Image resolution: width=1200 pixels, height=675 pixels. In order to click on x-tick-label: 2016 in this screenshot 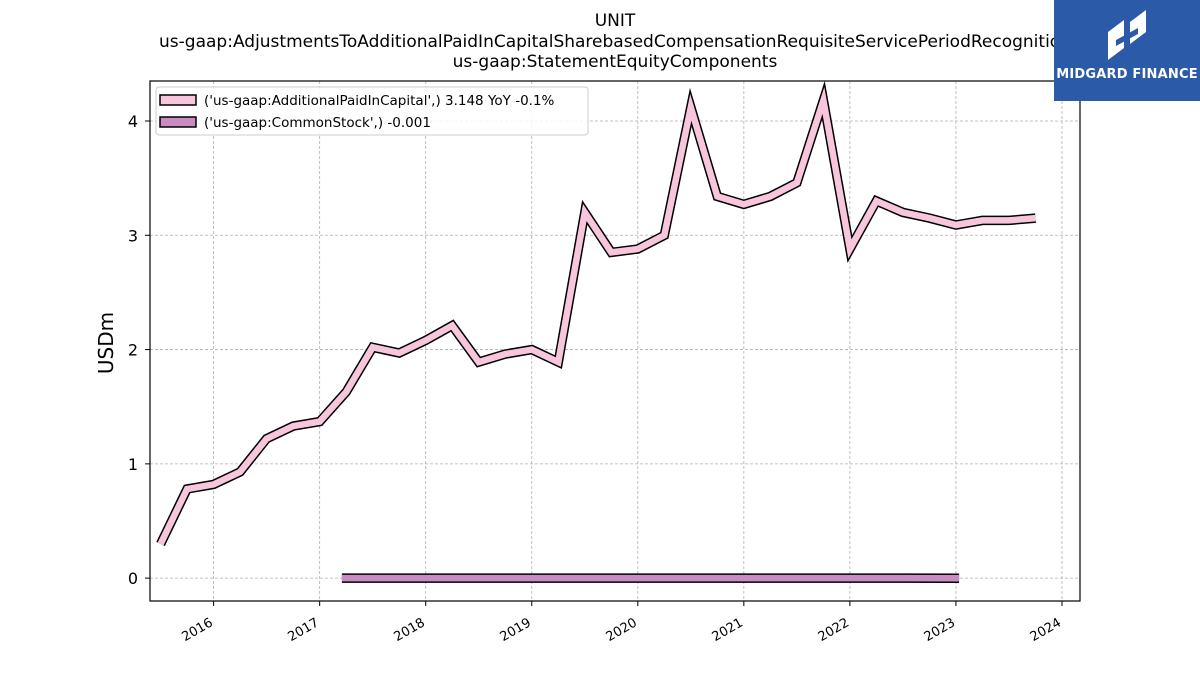, I will do `click(197, 630)`.